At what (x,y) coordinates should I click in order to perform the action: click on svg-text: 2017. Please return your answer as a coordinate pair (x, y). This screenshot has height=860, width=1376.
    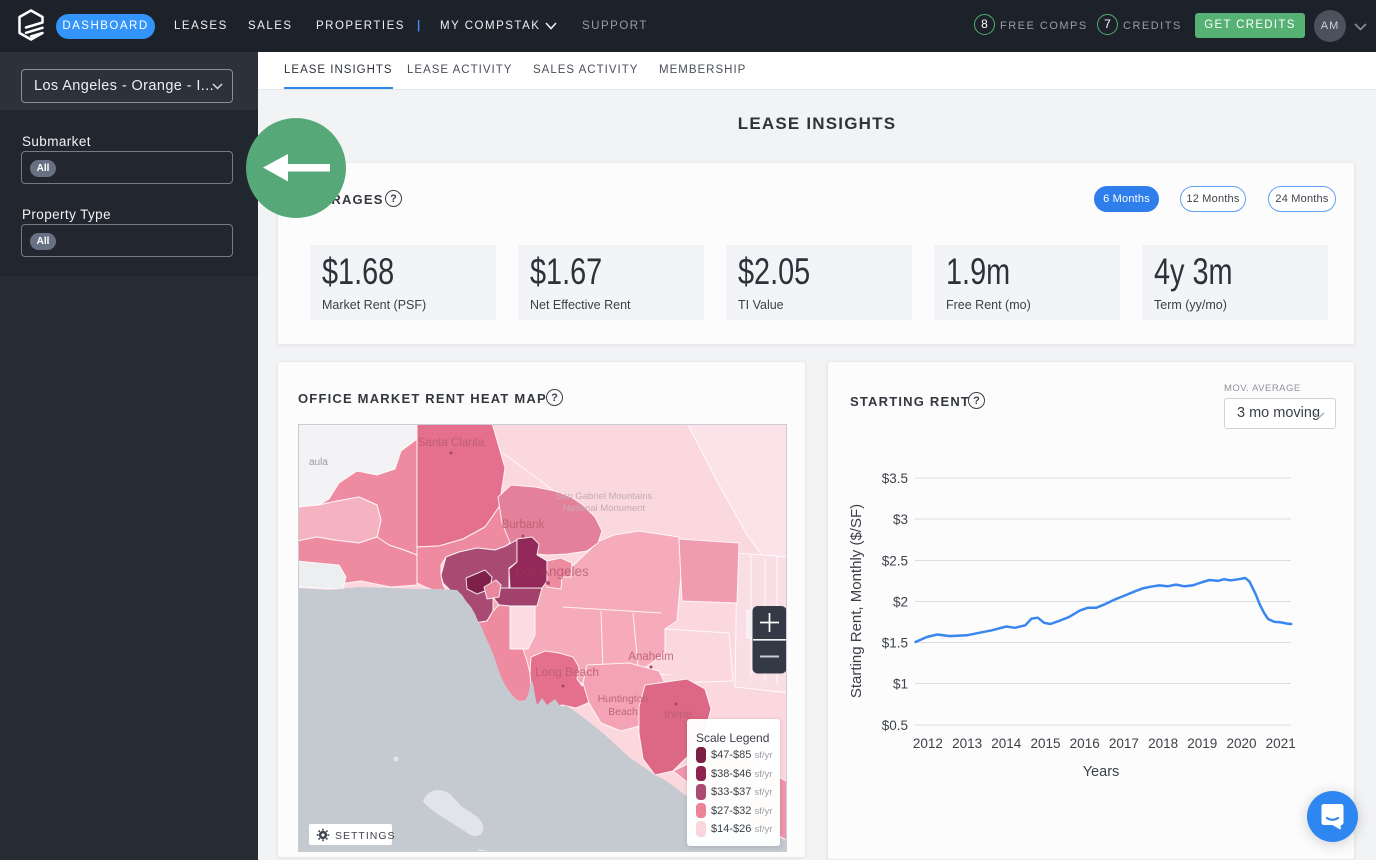
    Looking at the image, I should click on (1124, 743).